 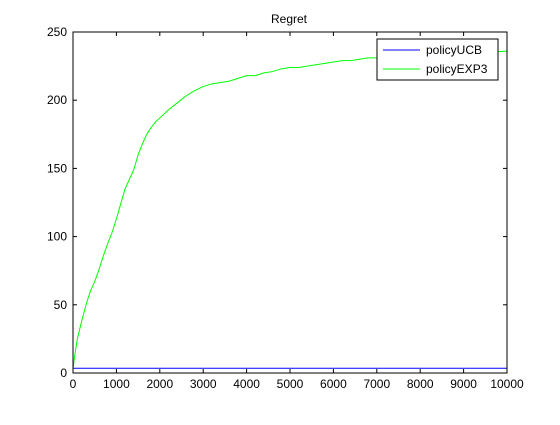 I want to click on legend: policyUCB policyEXP3, so click(x=437, y=59).